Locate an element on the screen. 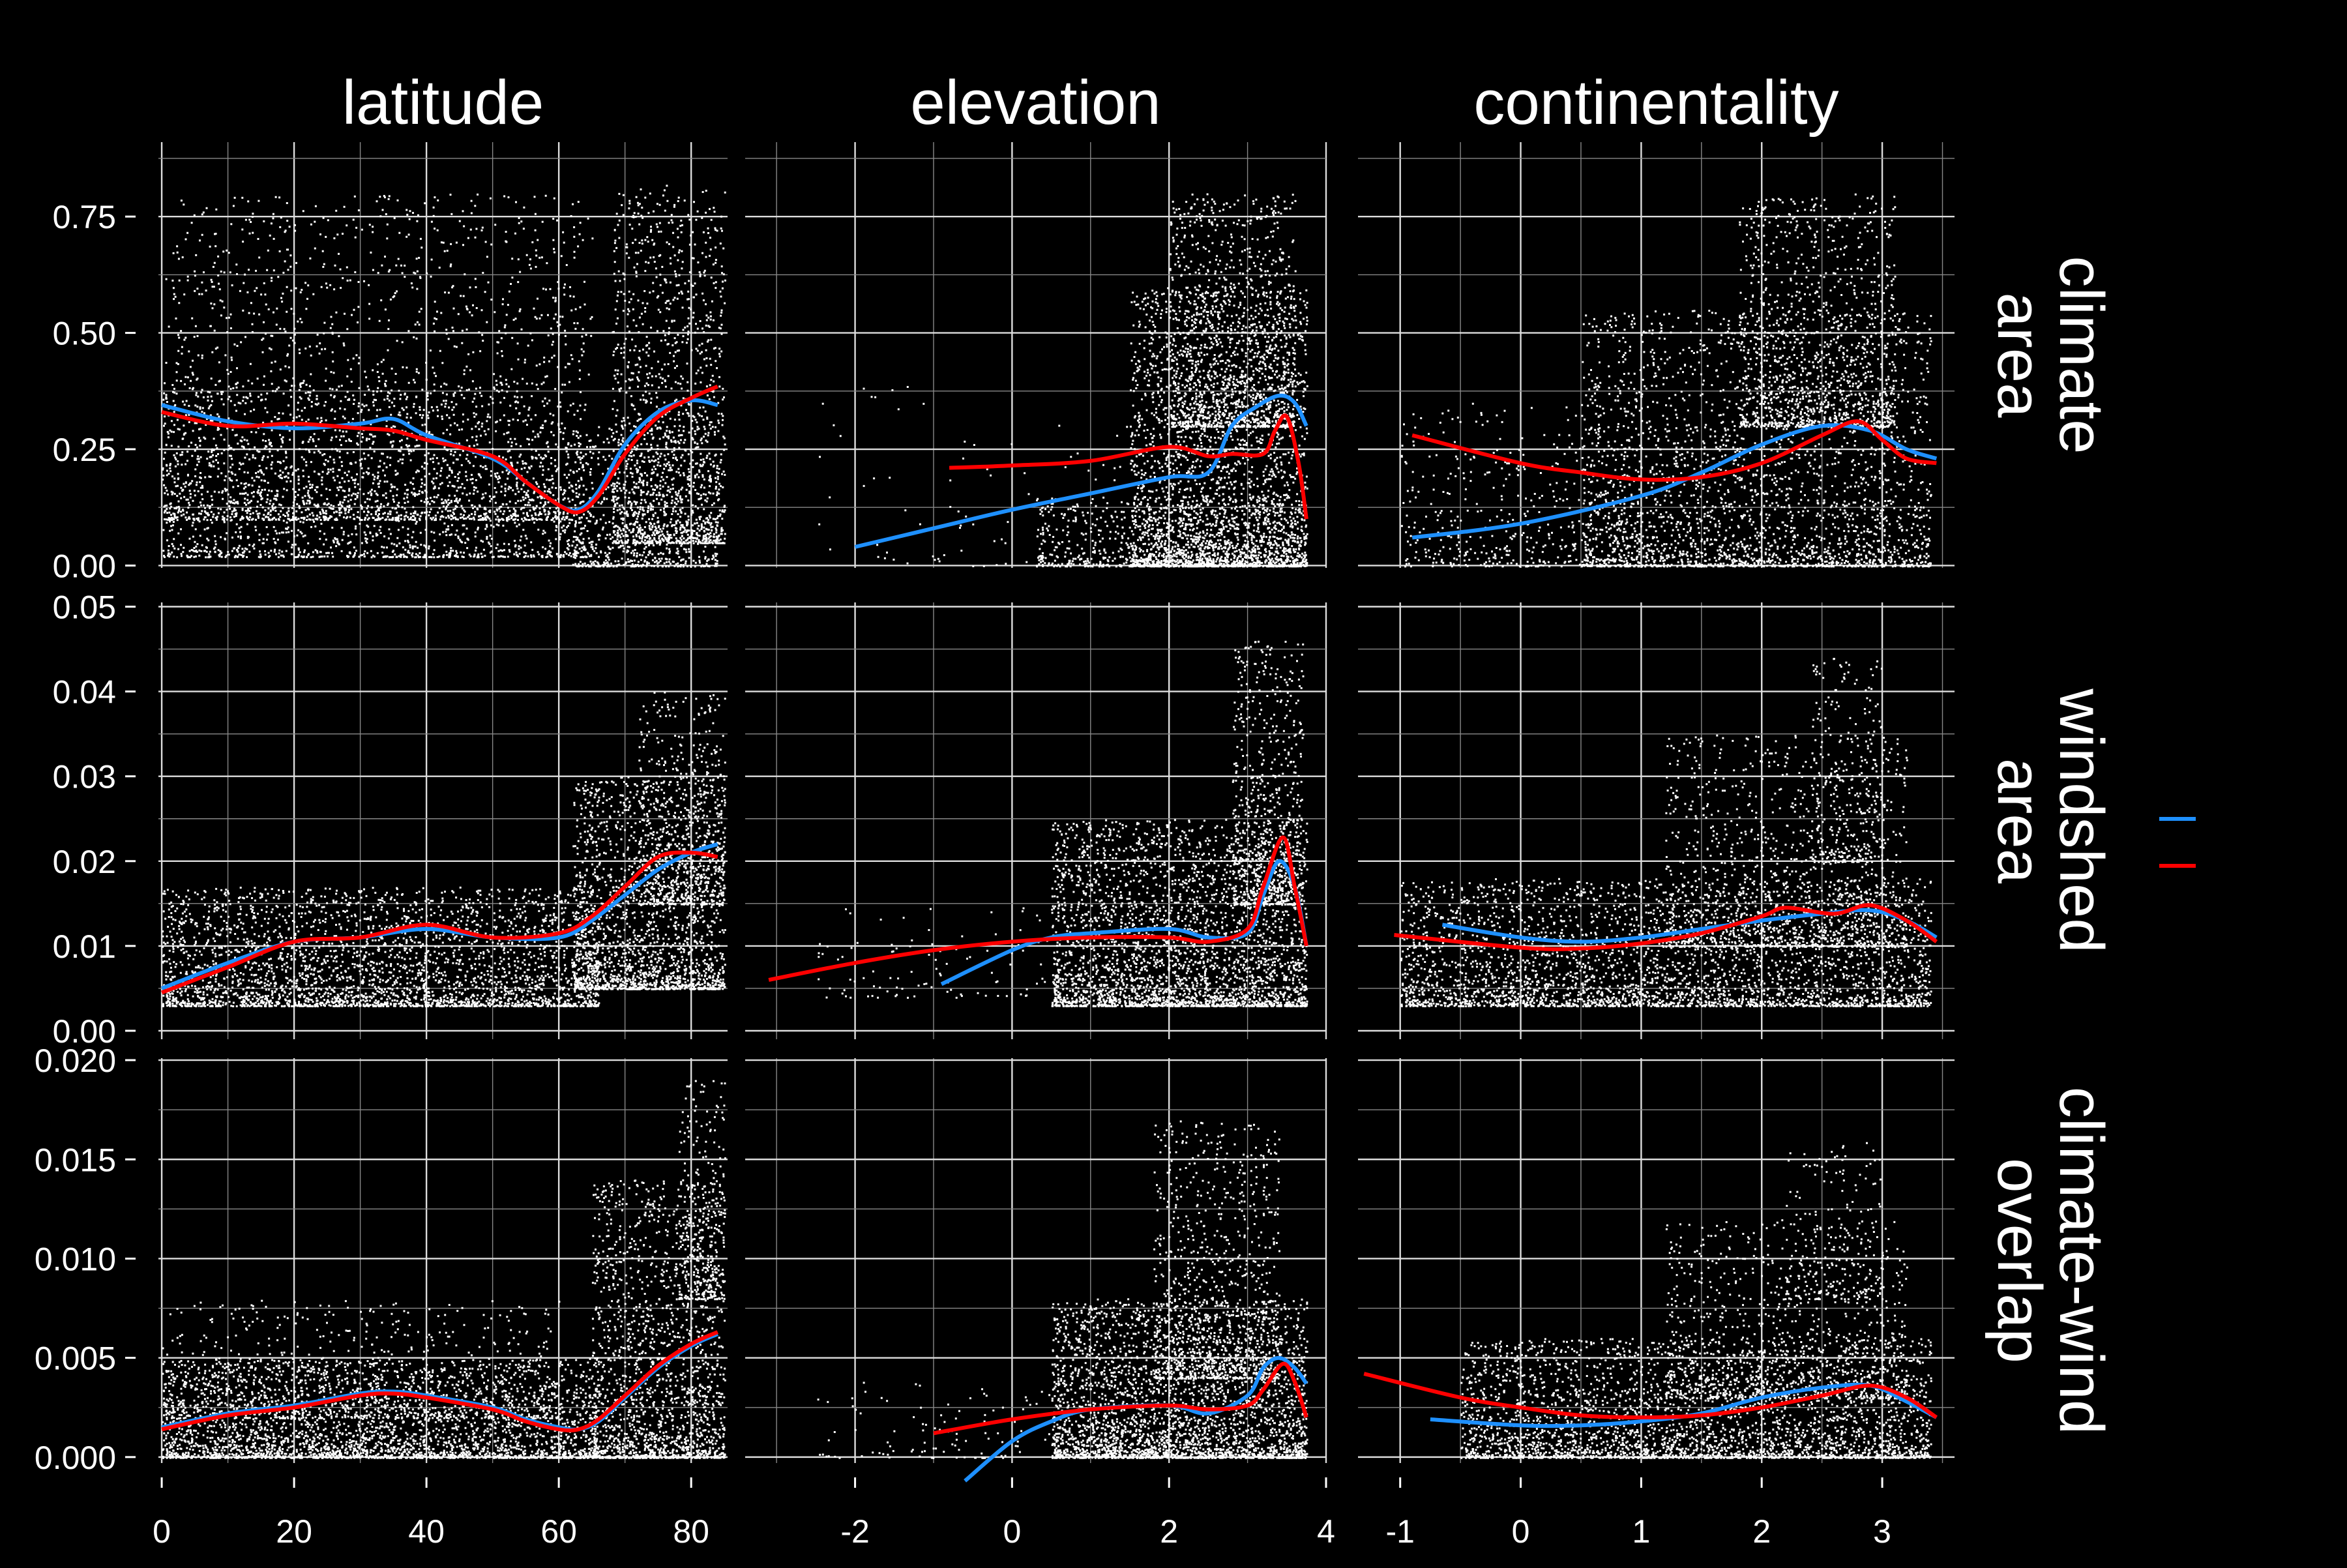 This screenshot has height=1568, width=2347. y-tick-label: 0.000 is located at coordinates (75, 1458).